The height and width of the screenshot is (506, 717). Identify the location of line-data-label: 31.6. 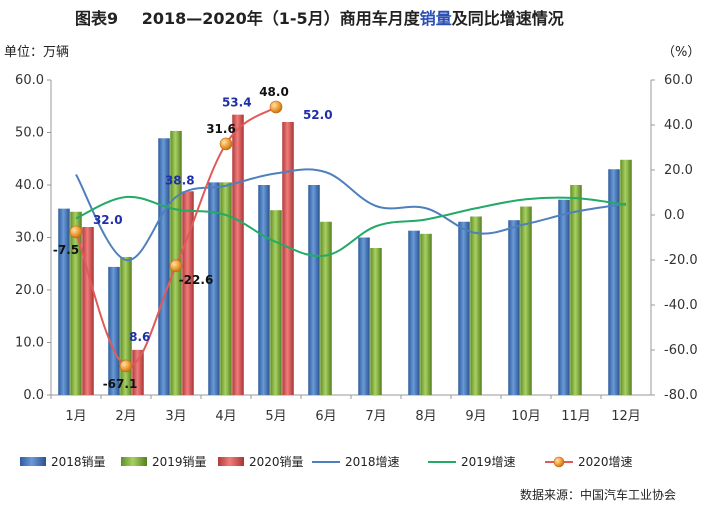
(221, 129).